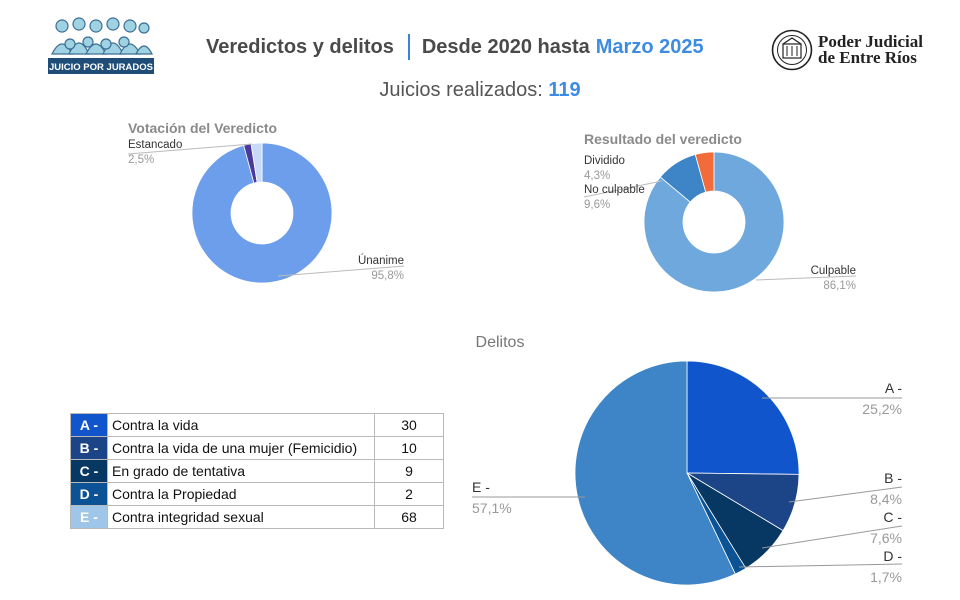  I want to click on table-row: E - Contra integridad sexual 68, so click(257, 517).